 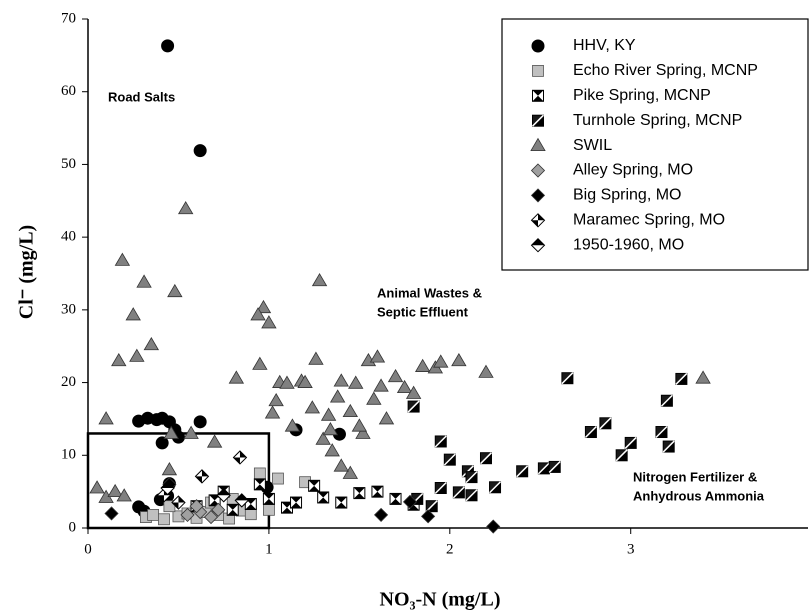 I want to click on y-tick-label: 20, so click(x=68, y=382).